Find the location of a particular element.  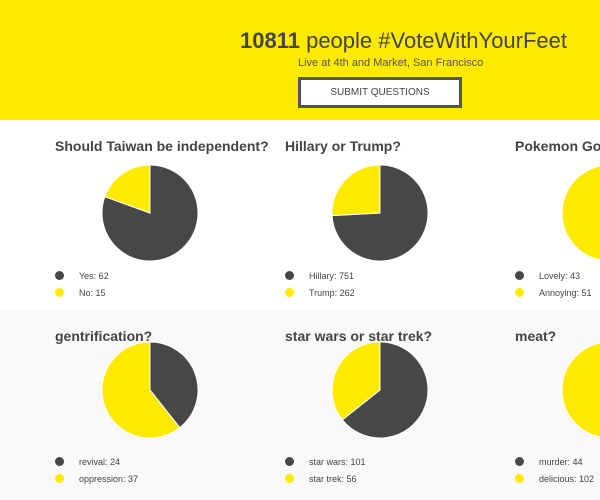

legend-label: oppression: 37 is located at coordinates (109, 478).